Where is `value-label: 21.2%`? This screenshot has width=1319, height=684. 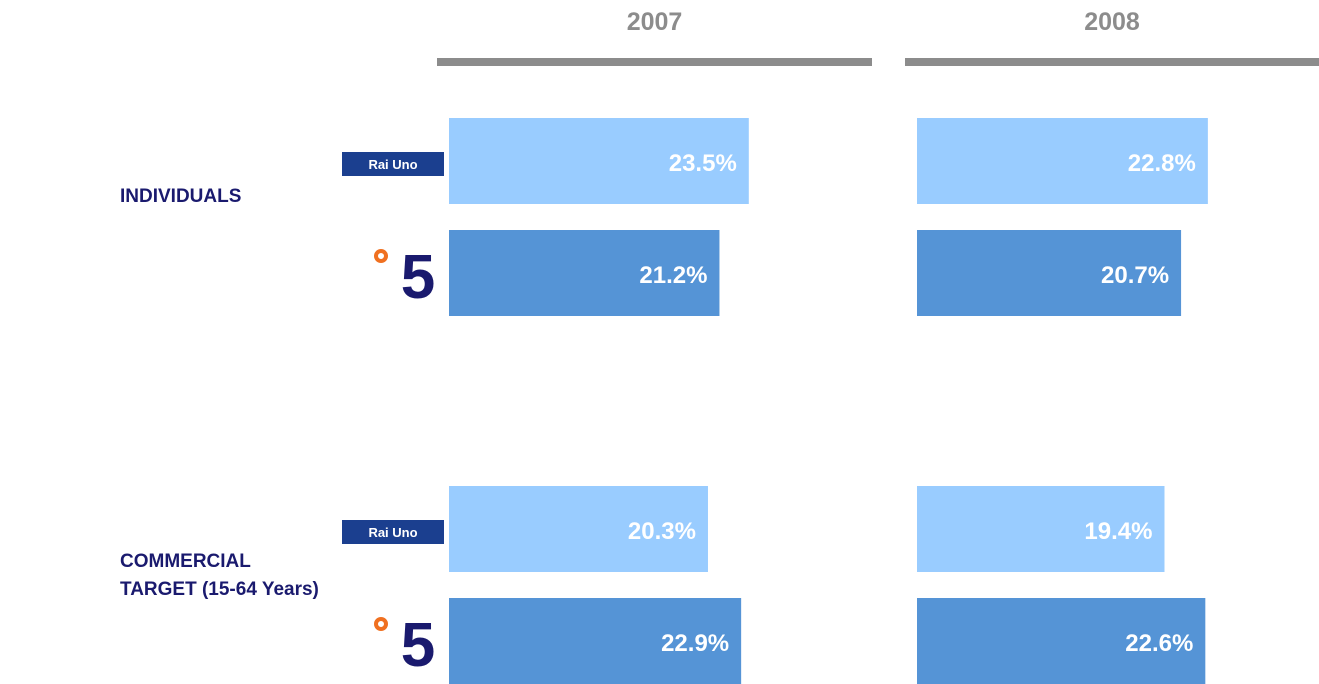
value-label: 21.2% is located at coordinates (673, 275).